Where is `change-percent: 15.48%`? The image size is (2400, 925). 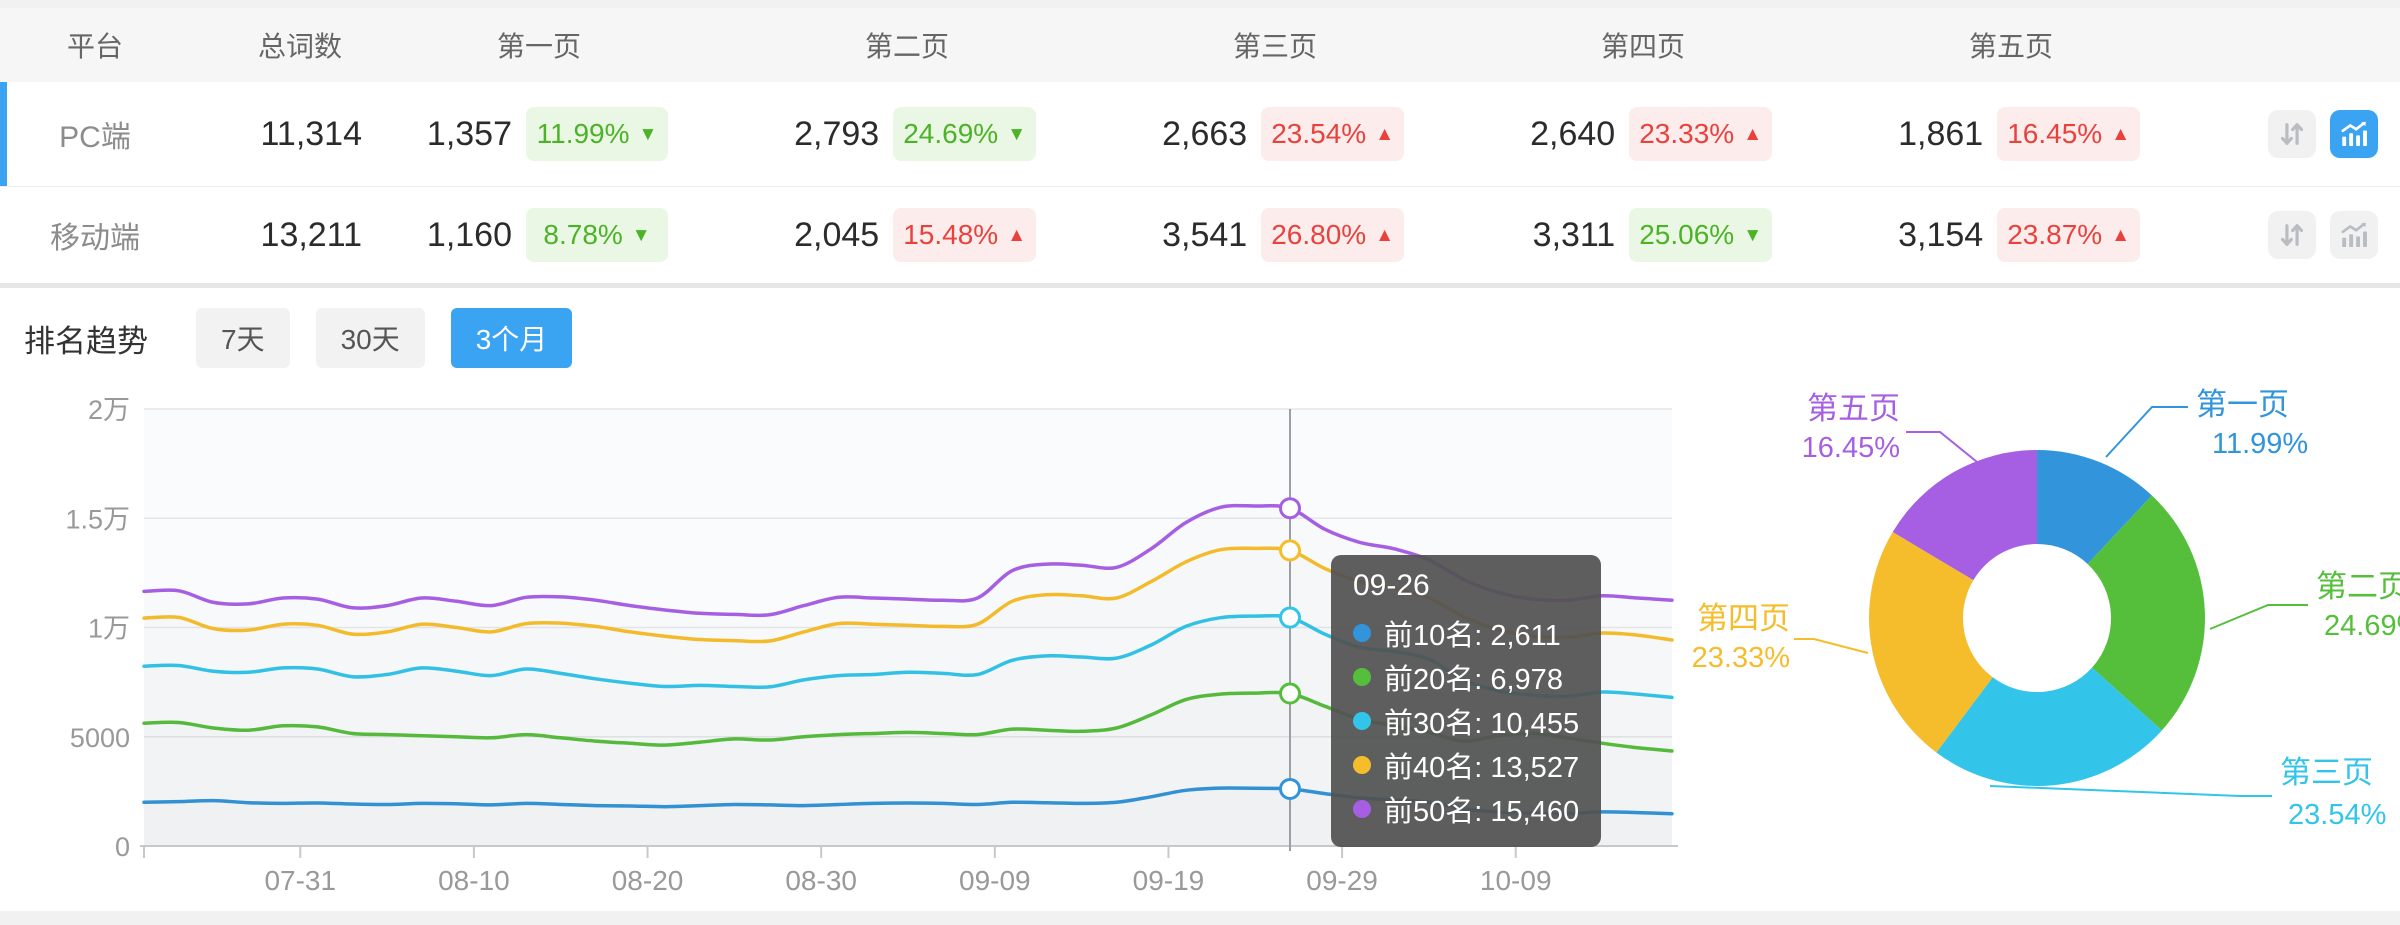
change-percent: 15.48% is located at coordinates (951, 234).